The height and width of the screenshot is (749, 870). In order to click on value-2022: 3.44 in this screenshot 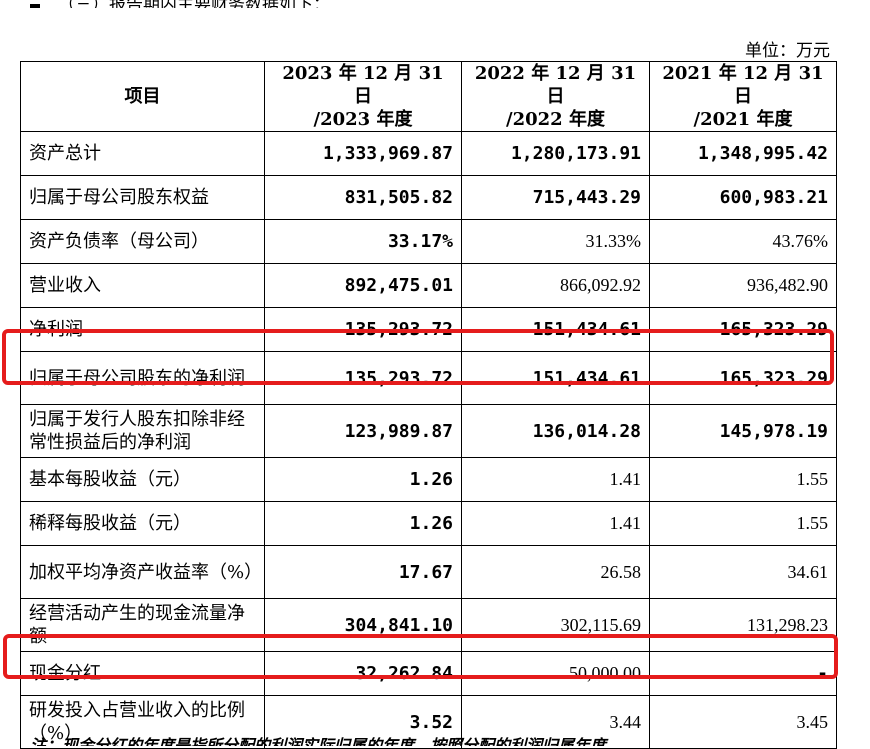, I will do `click(555, 722)`.